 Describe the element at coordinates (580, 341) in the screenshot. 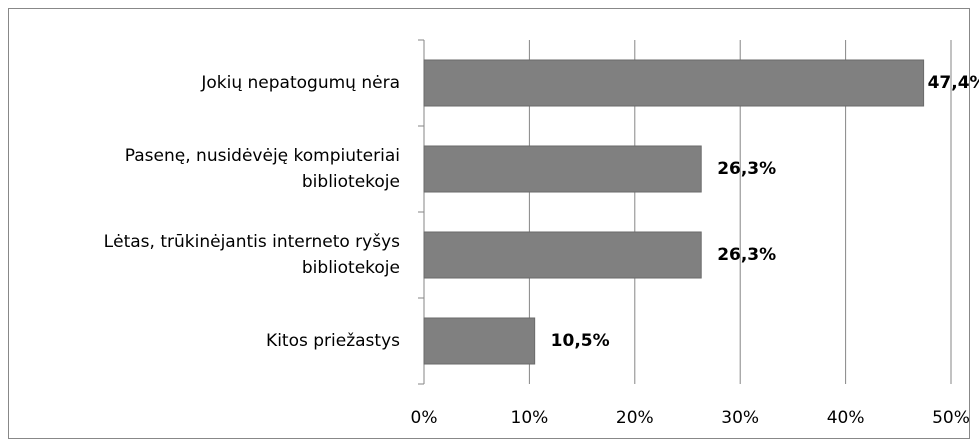

I see `value-label: 10,5%` at that location.